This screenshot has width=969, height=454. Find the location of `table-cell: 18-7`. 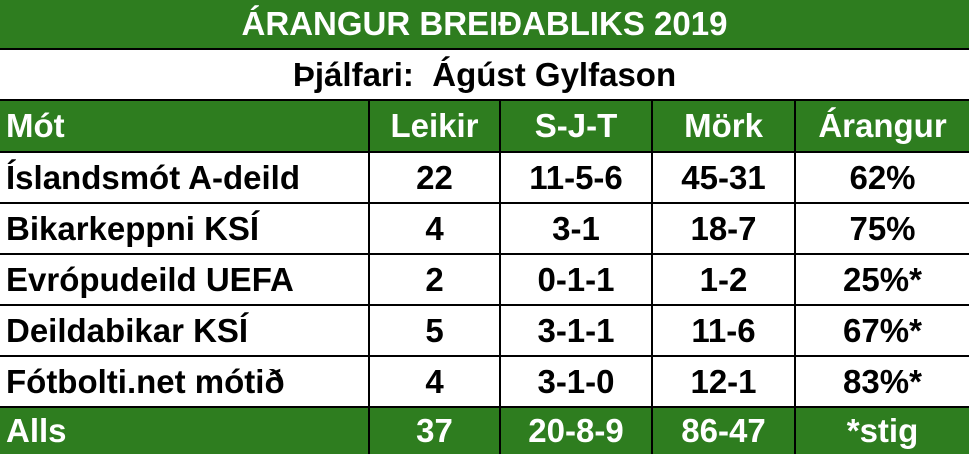

table-cell: 18-7 is located at coordinates (723, 228).